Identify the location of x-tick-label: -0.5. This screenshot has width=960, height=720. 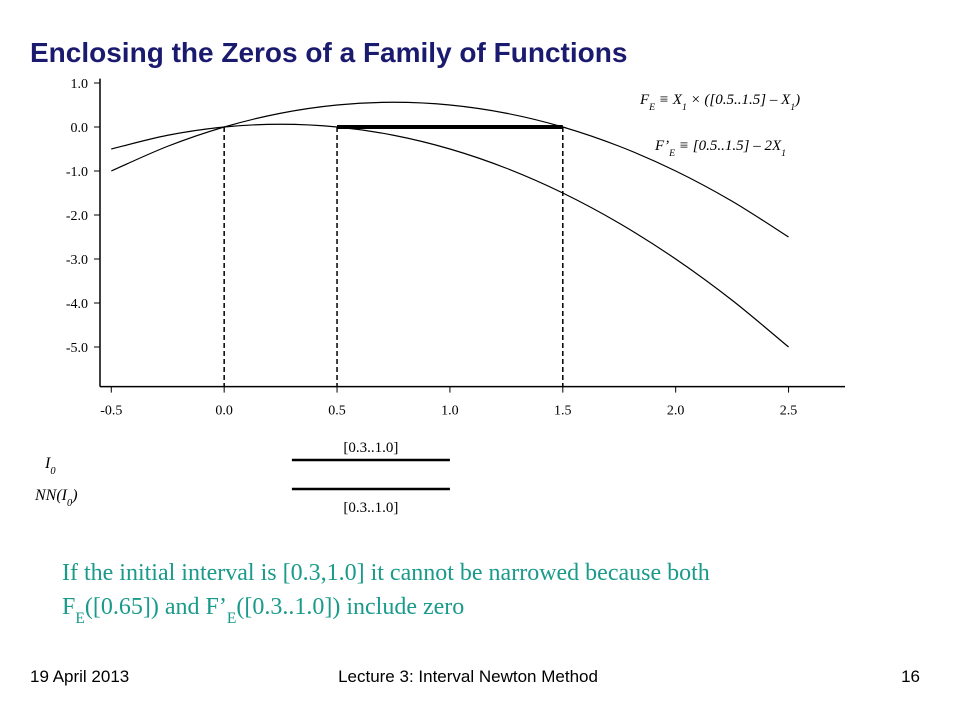
(111, 411).